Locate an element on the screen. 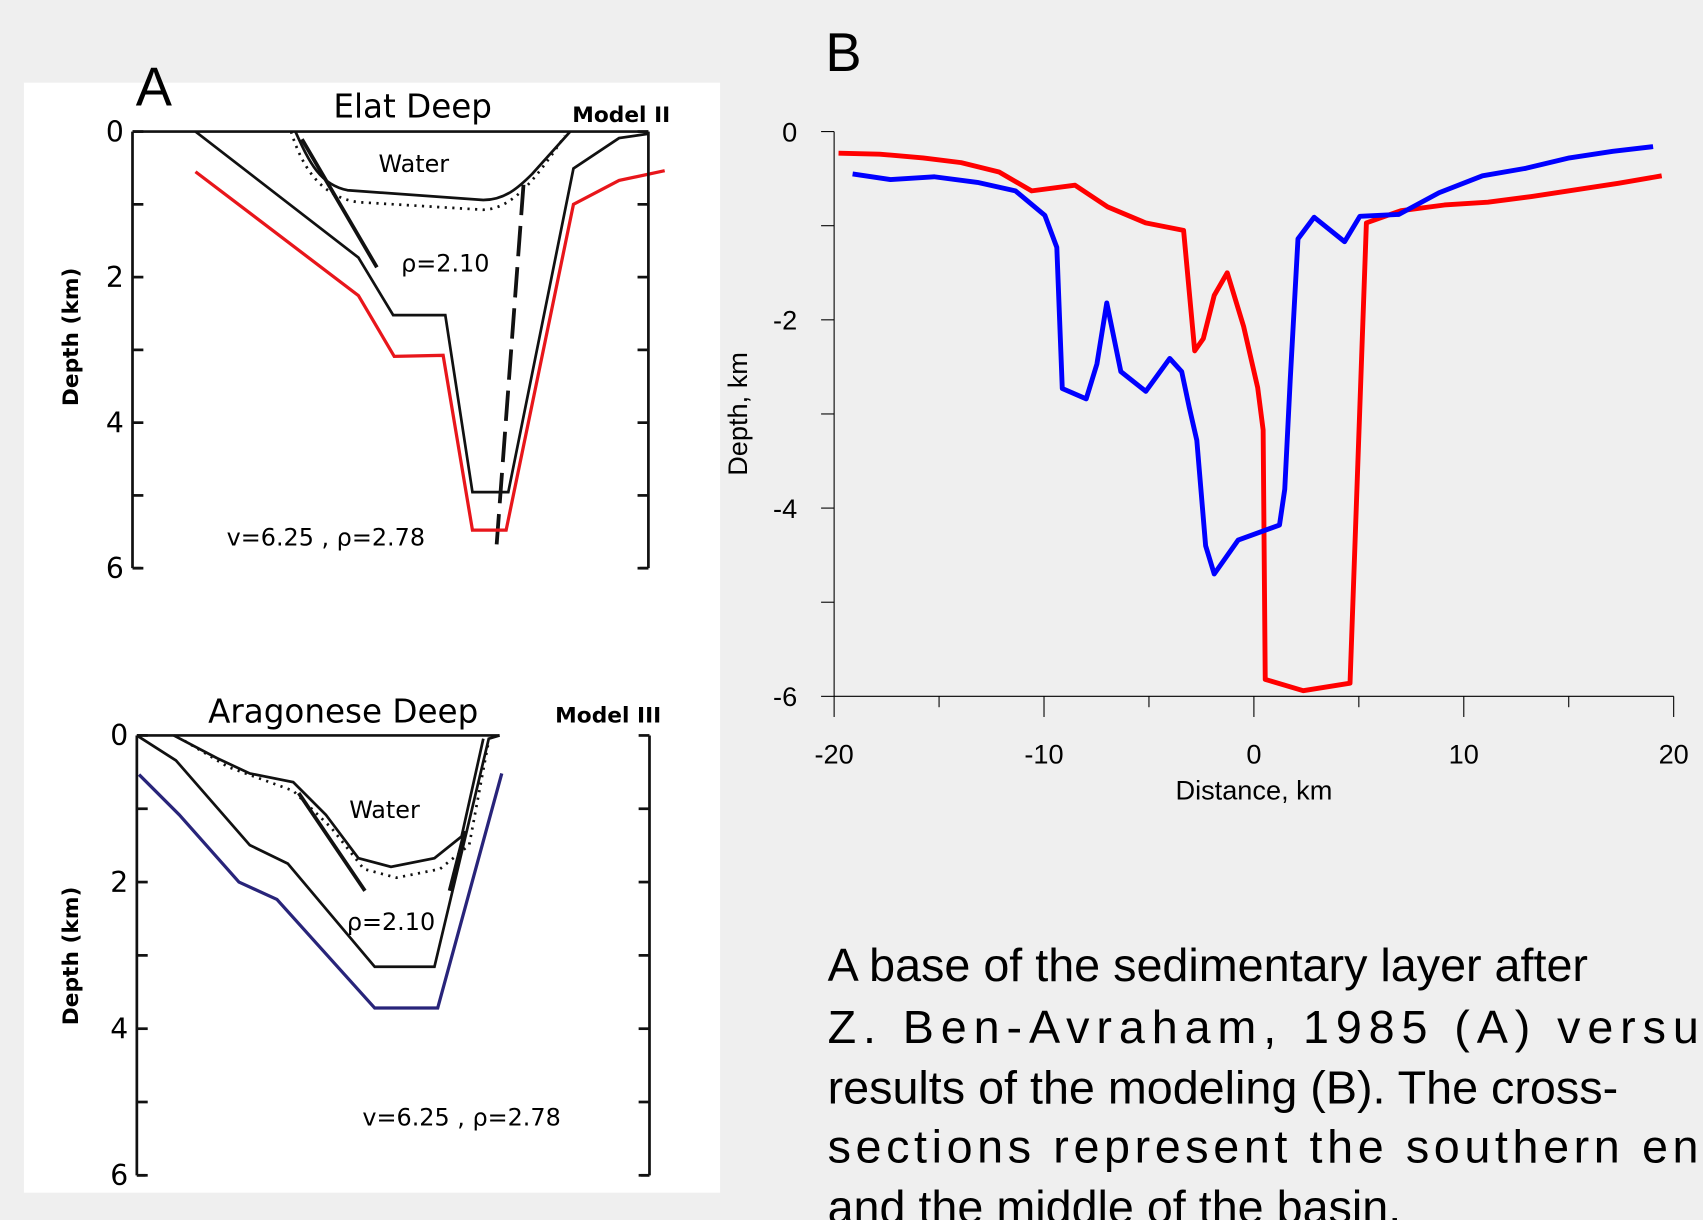 Image resolution: width=1703 pixels, height=1220 pixels. caption-line: Z. Ben-Avraham, 1985 (A) versus is located at coordinates (1265, 1027).